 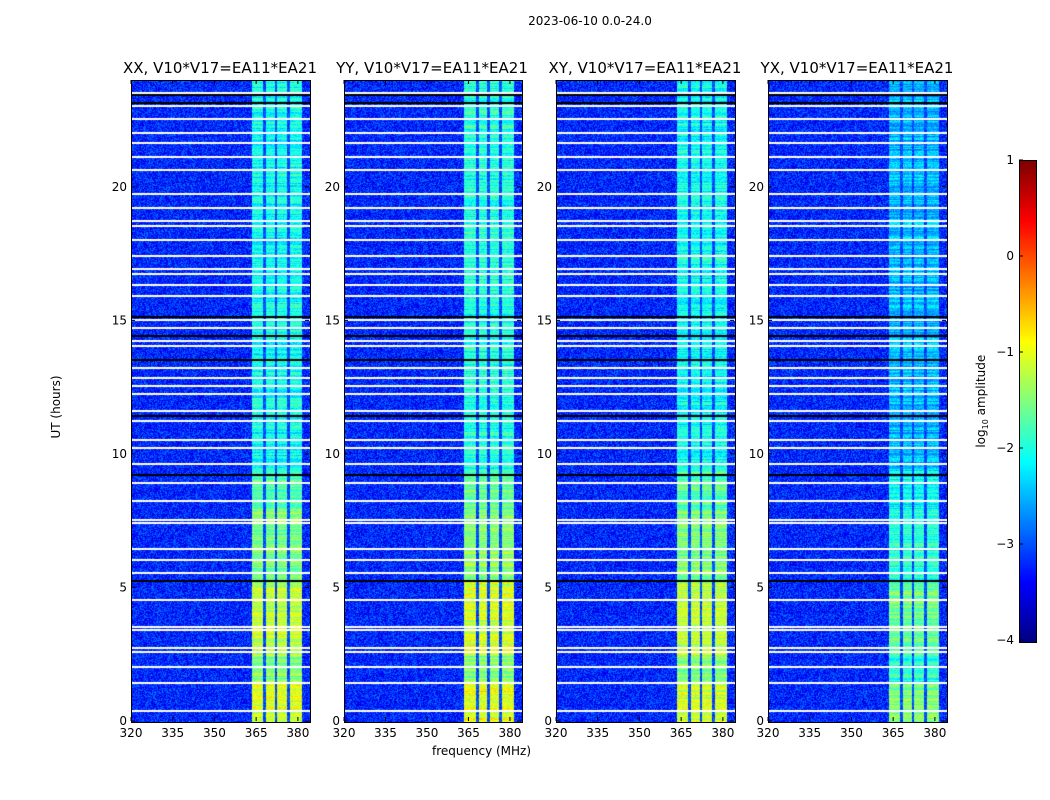 What do you see at coordinates (857, 68) in the screenshot?
I see `panel-title-yx: YX, V10*V17=EA11*EA21` at bounding box center [857, 68].